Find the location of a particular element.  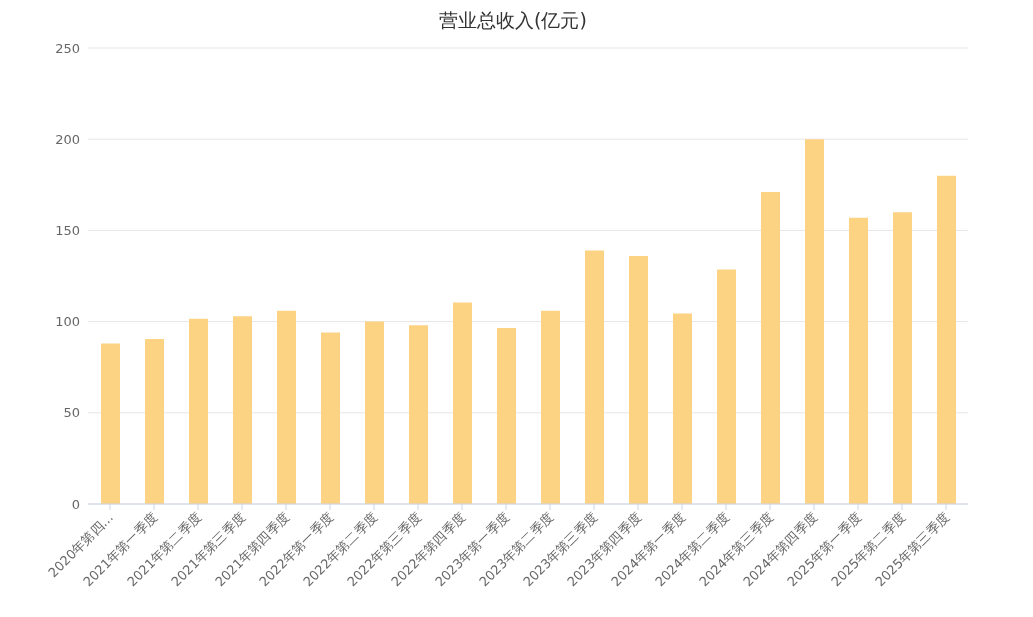

y-tick-label: 200 is located at coordinates (67, 139).